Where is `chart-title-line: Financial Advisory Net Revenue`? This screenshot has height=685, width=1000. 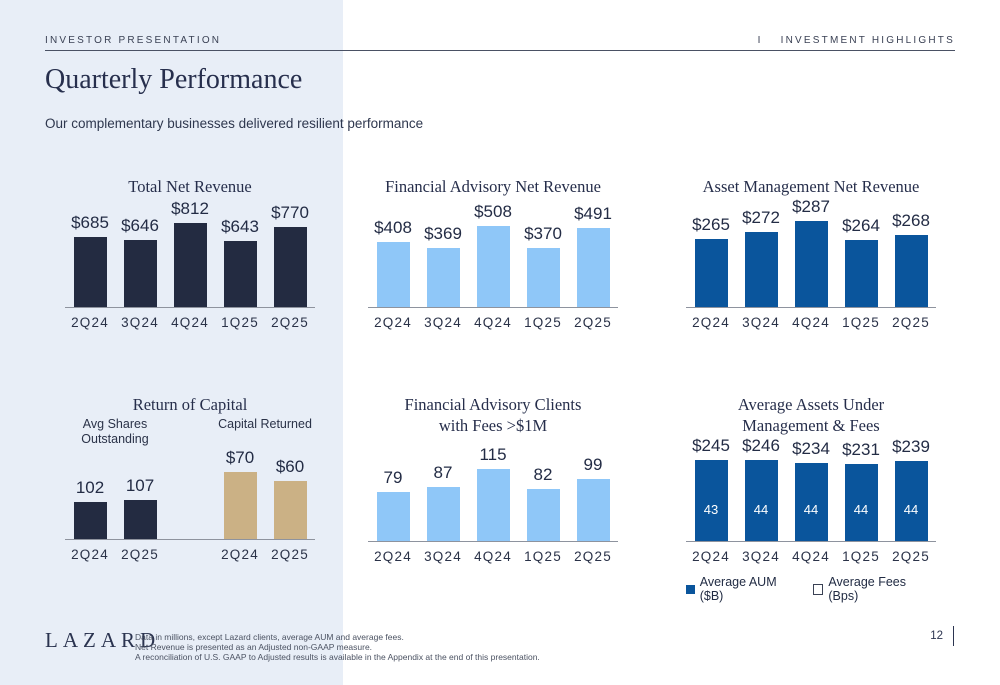
chart-title-line: Financial Advisory Net Revenue is located at coordinates (493, 186).